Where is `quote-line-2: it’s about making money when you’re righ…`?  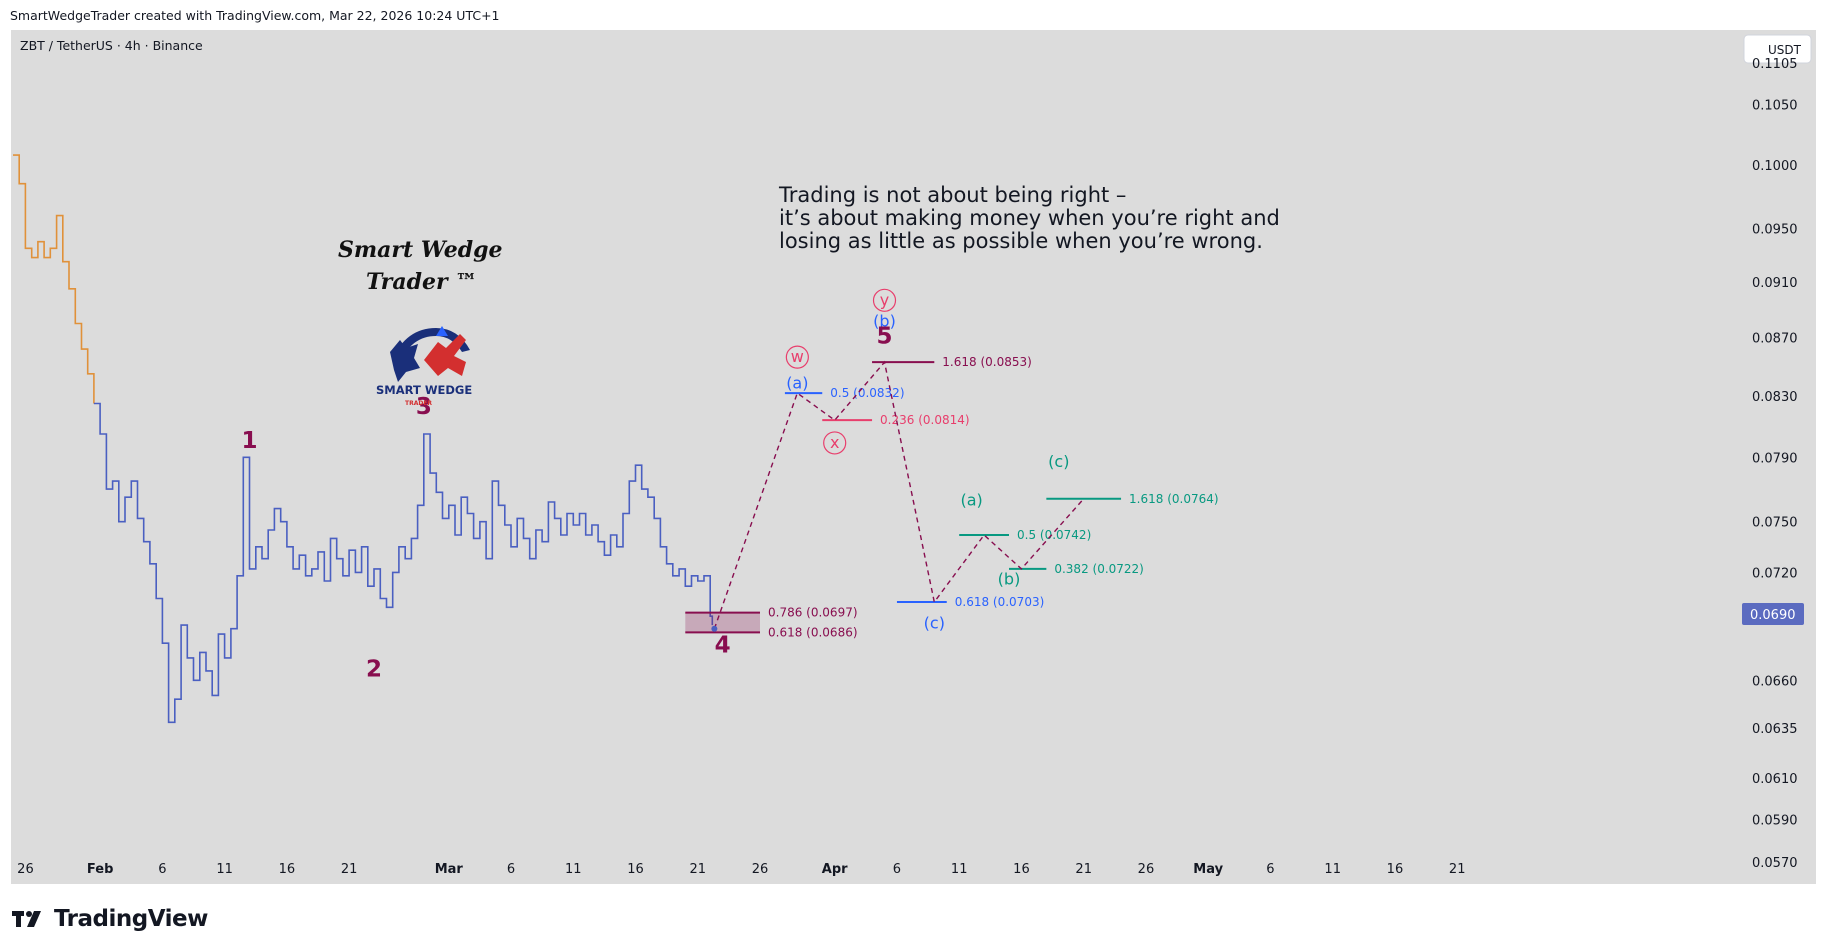 quote-line-2: it’s about making money when you’re righ… is located at coordinates (1029, 218).